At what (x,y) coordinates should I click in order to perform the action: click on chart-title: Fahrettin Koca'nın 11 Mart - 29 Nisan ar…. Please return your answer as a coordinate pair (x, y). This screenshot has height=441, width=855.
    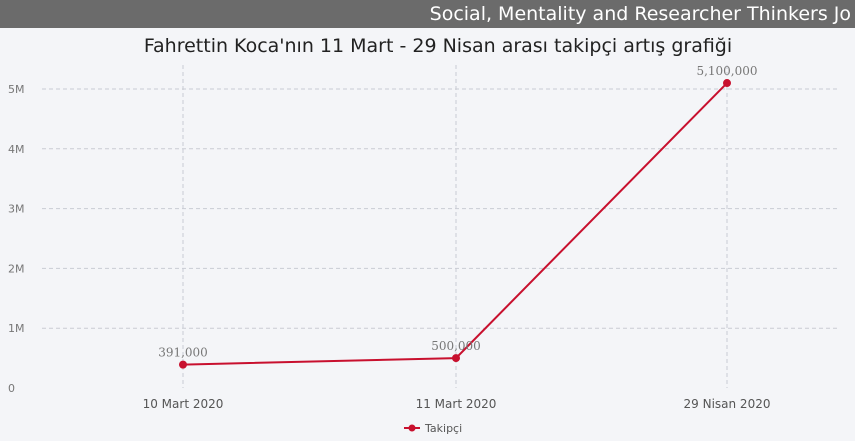
    Looking at the image, I should click on (438, 46).